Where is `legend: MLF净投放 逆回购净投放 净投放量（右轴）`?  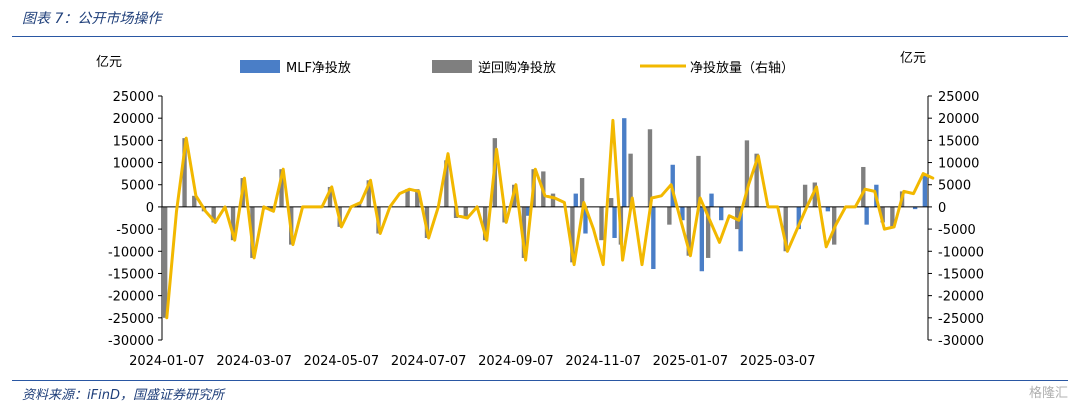 legend: MLF净投放 逆回购净投放 净投放量（右轴） is located at coordinates (517, 68).